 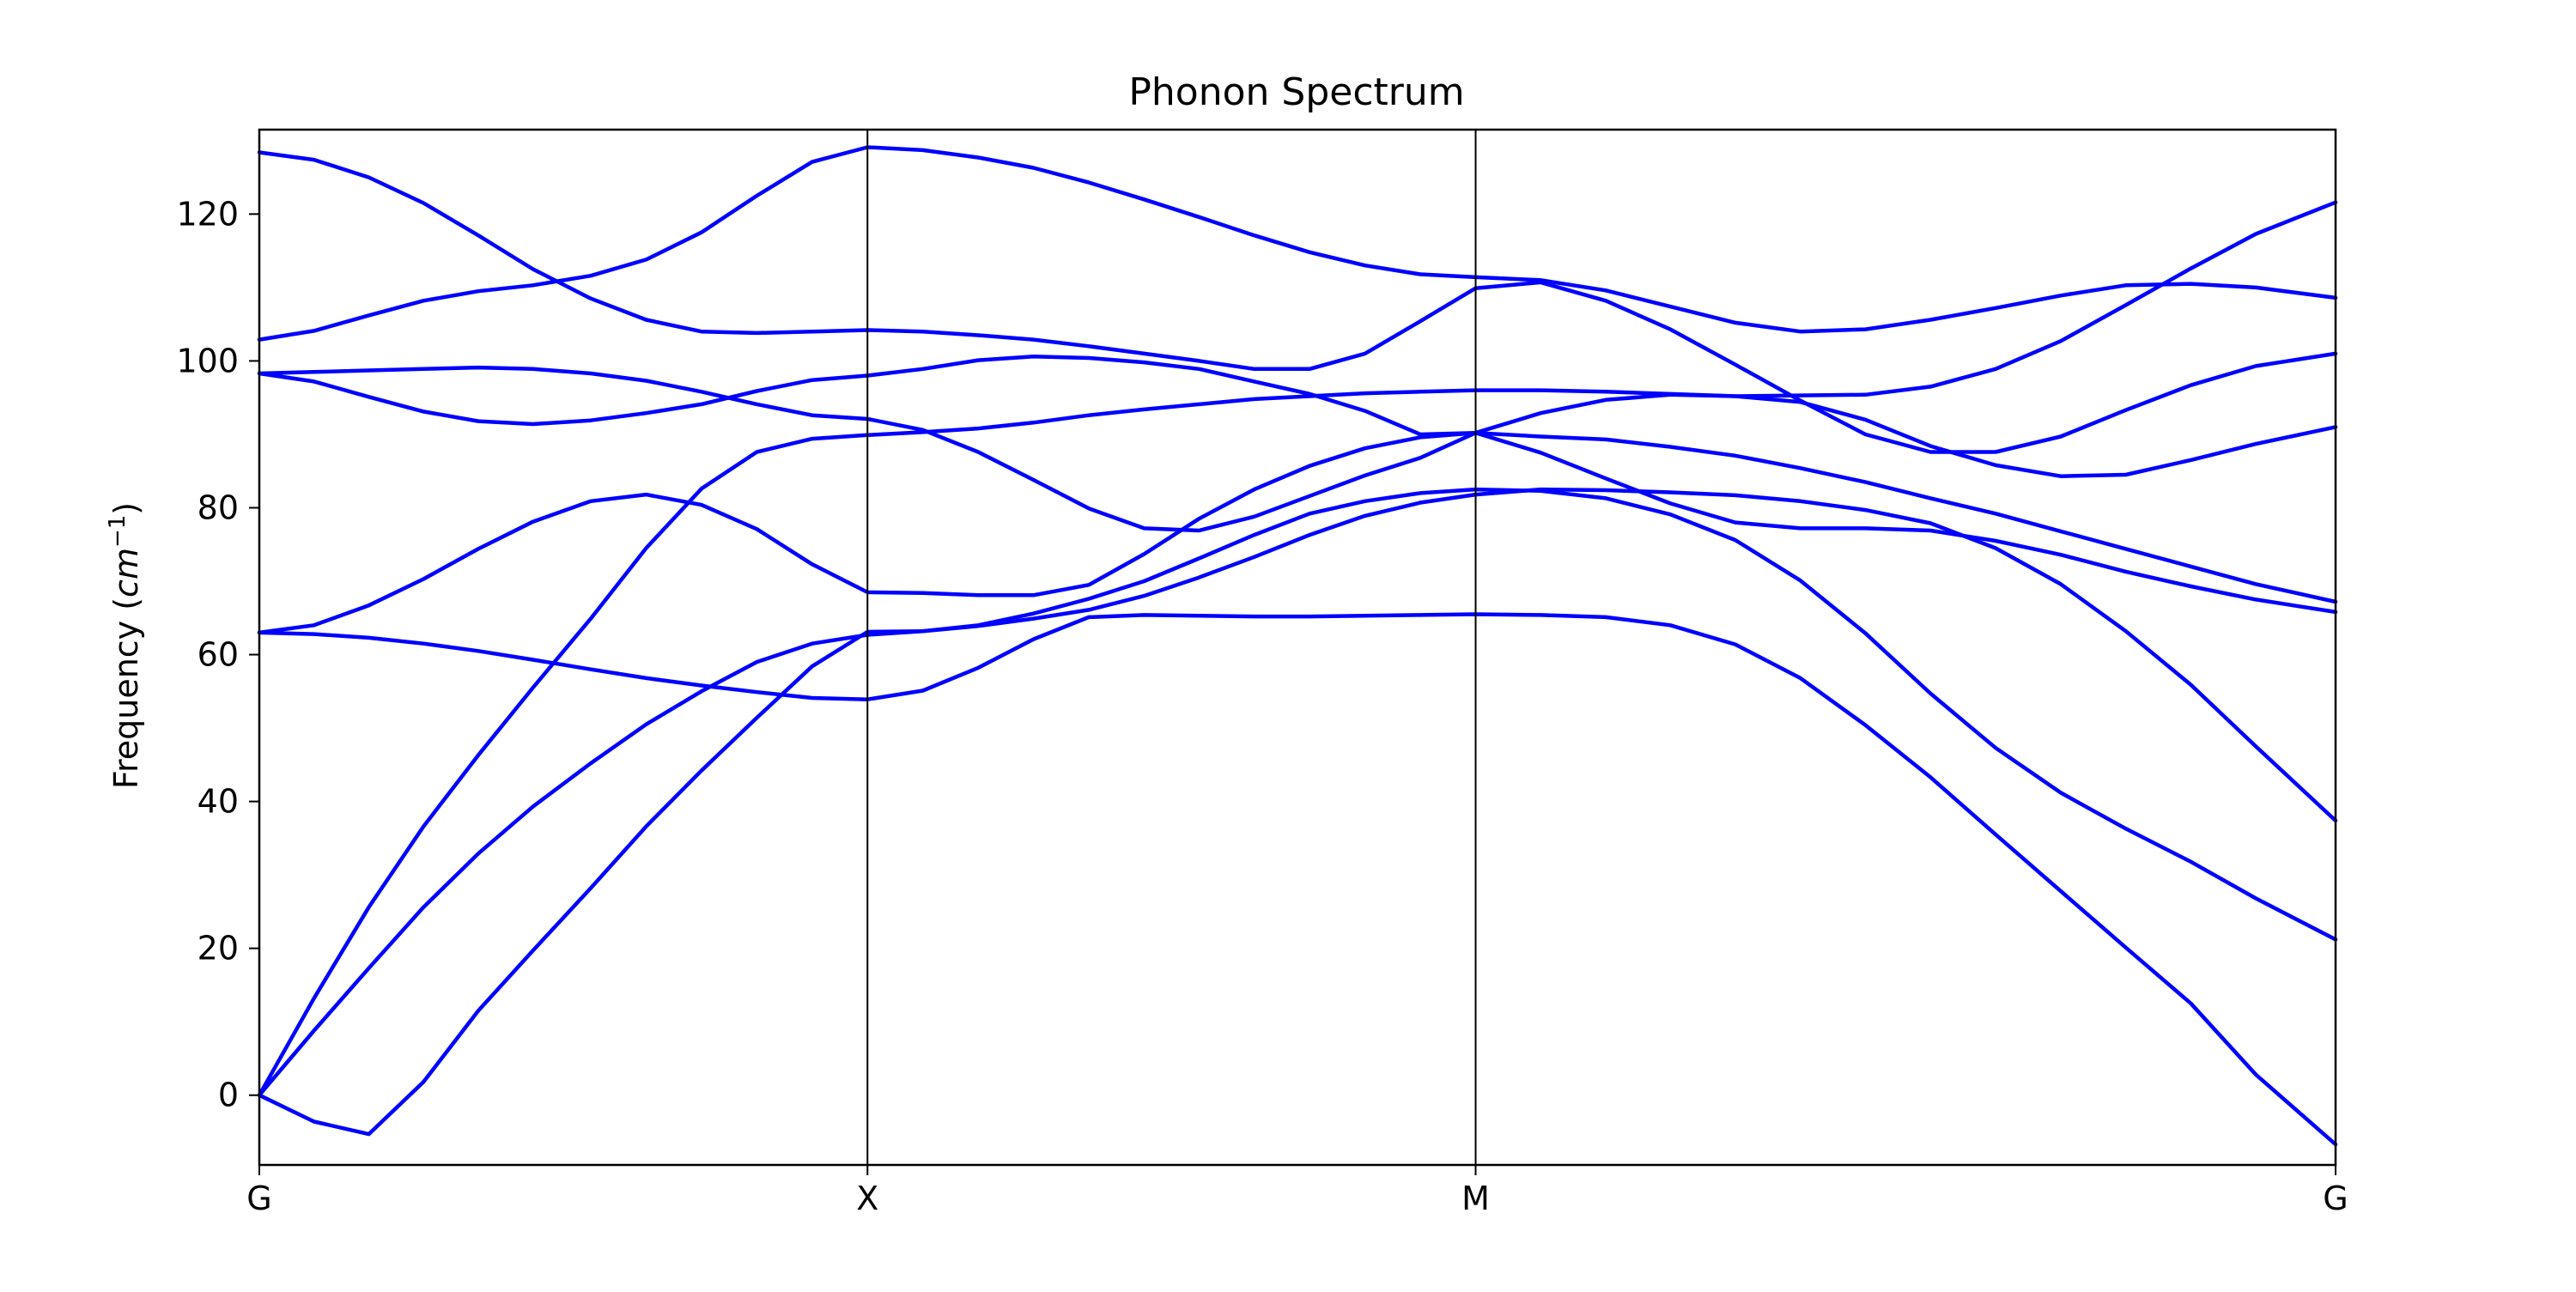 I want to click on y-tick-label-0: 0, so click(x=229, y=1095).